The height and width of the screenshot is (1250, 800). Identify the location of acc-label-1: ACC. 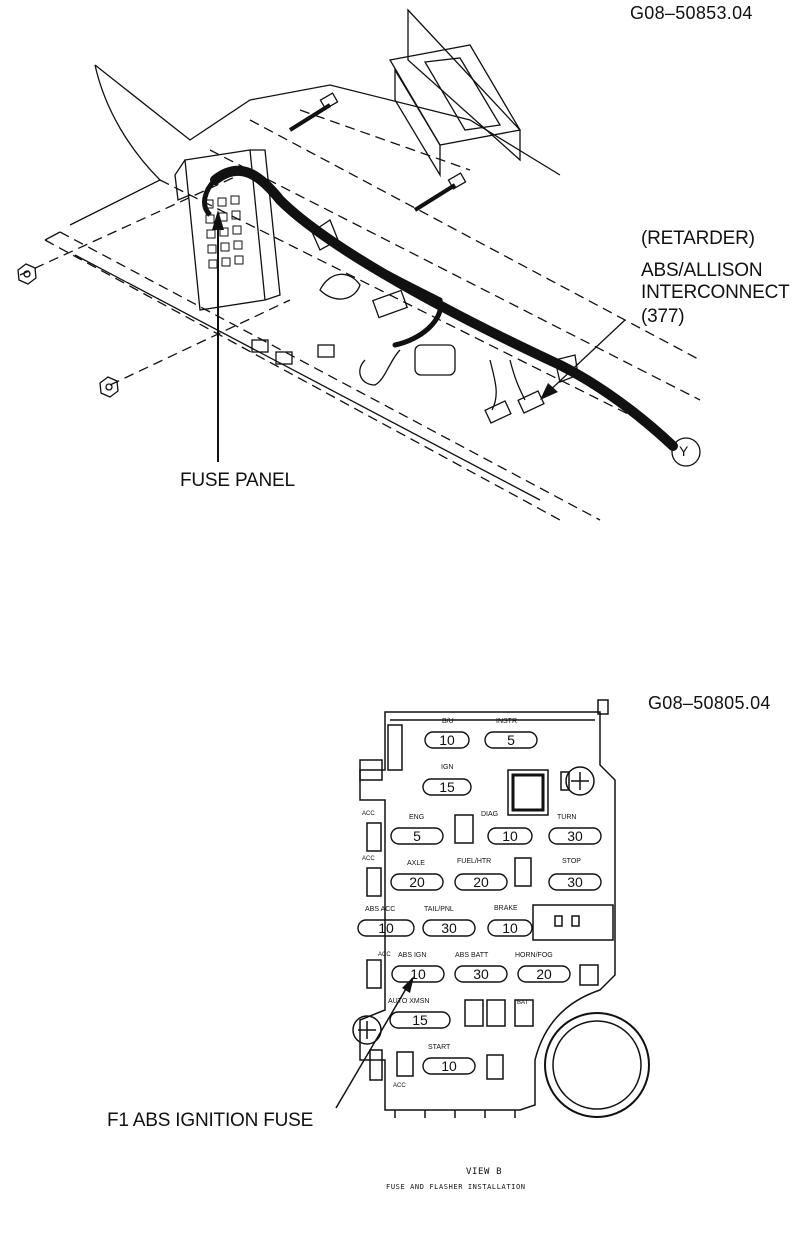
(368, 814).